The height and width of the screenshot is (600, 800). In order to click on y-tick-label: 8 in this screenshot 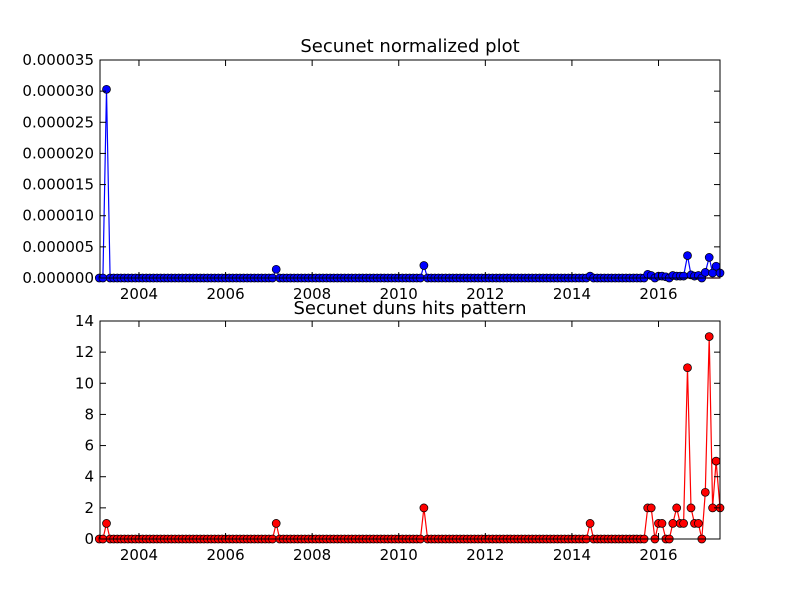, I will do `click(89, 414)`.